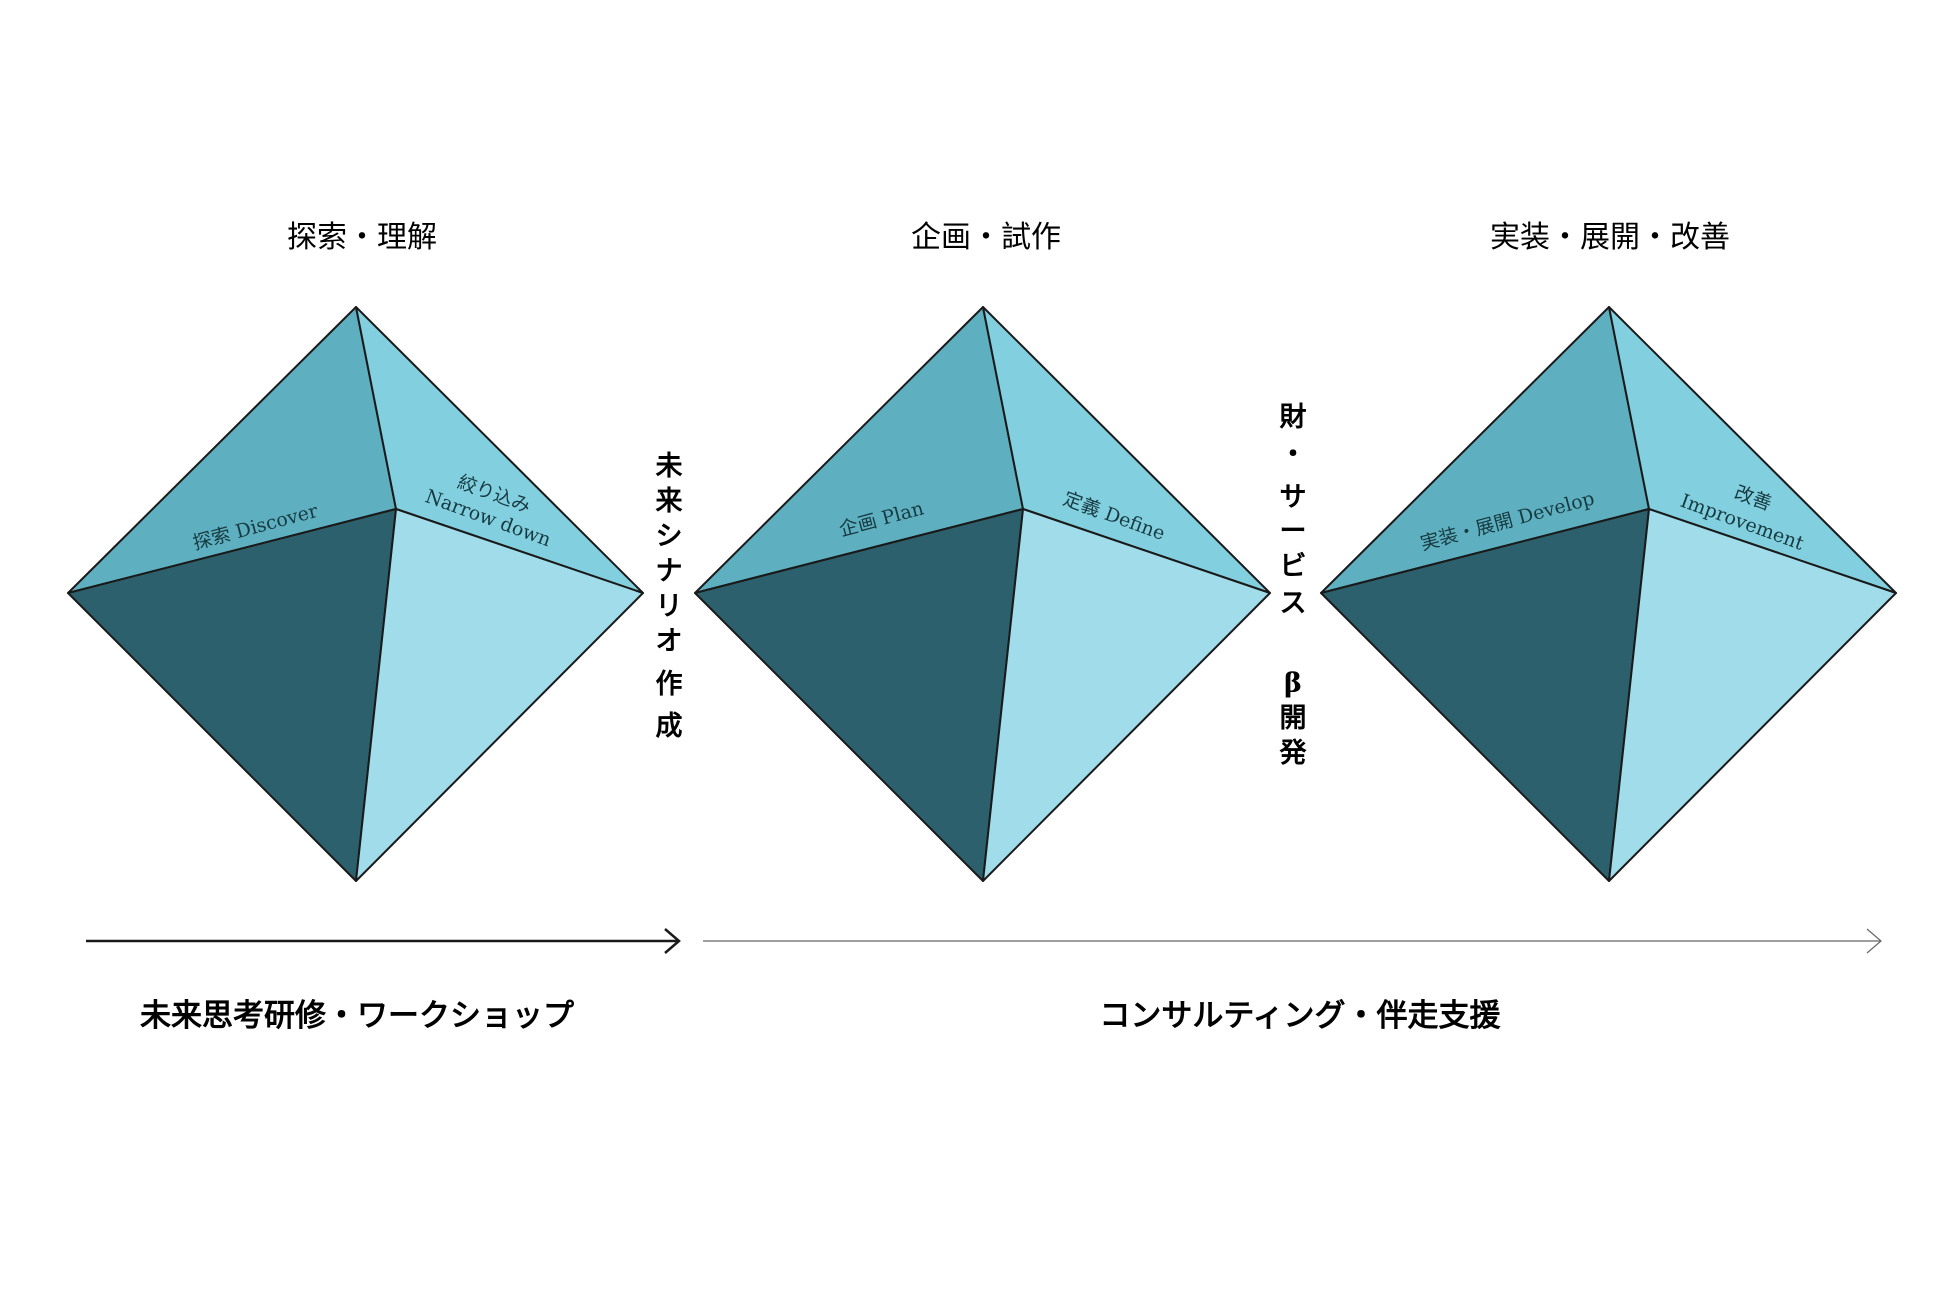 The width and height of the screenshot is (1950, 1300). What do you see at coordinates (986, 237) in the screenshot?
I see `stage-title-plan: 企画・試作` at bounding box center [986, 237].